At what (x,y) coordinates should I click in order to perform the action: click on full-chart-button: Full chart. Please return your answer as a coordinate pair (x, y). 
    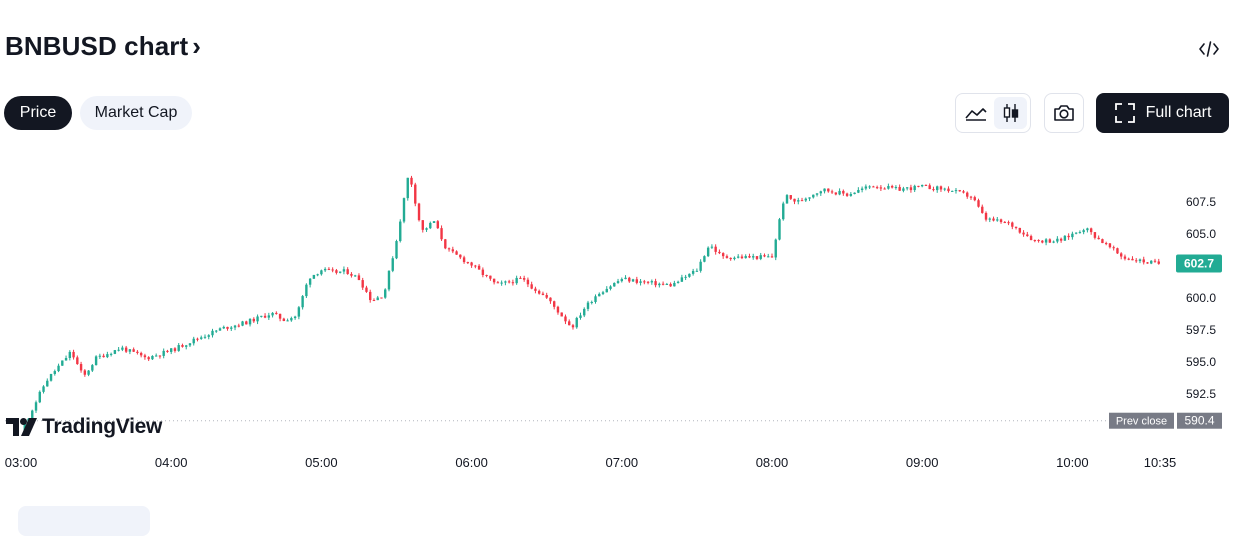
    Looking at the image, I should click on (1162, 113).